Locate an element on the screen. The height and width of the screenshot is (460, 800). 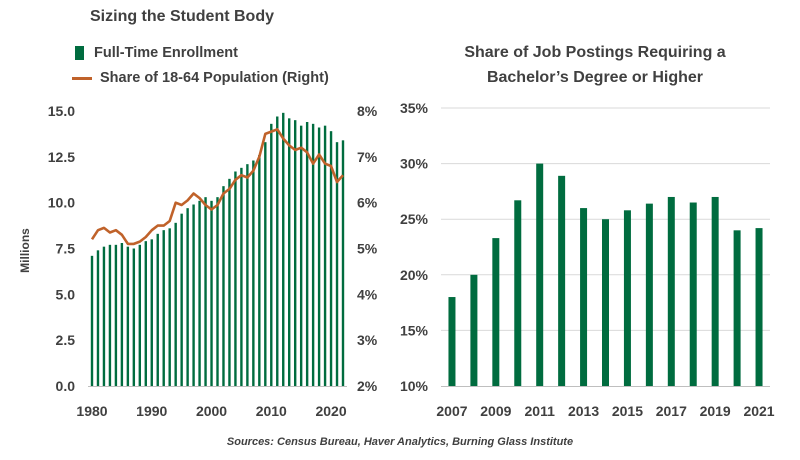
right-y-tick-label: 30% is located at coordinates (414, 164).